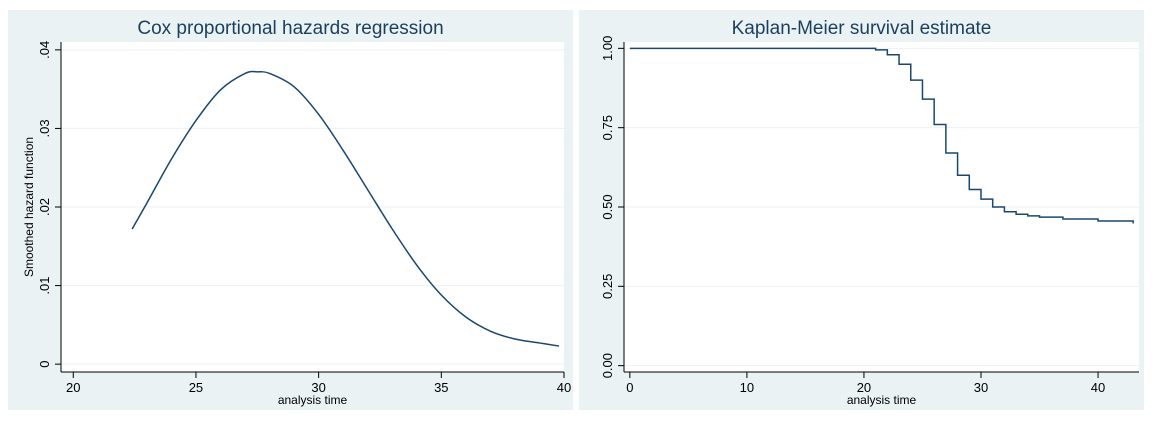 This screenshot has height=421, width=1154. What do you see at coordinates (44, 128) in the screenshot?
I see `y-tick-label: .03` at bounding box center [44, 128].